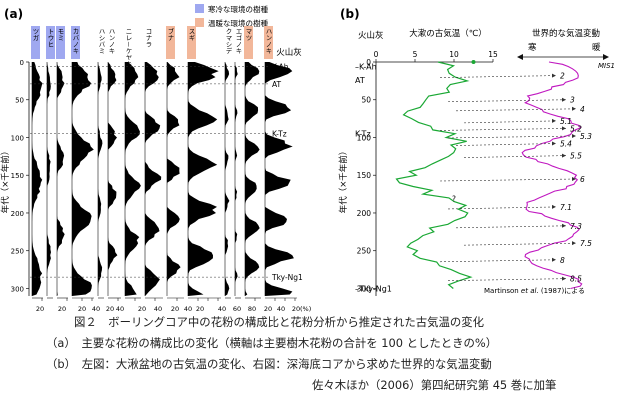 Image resolution: width=630 pixels, height=413 pixels. I want to click on y-tick-label-100: 100, so click(17, 138).